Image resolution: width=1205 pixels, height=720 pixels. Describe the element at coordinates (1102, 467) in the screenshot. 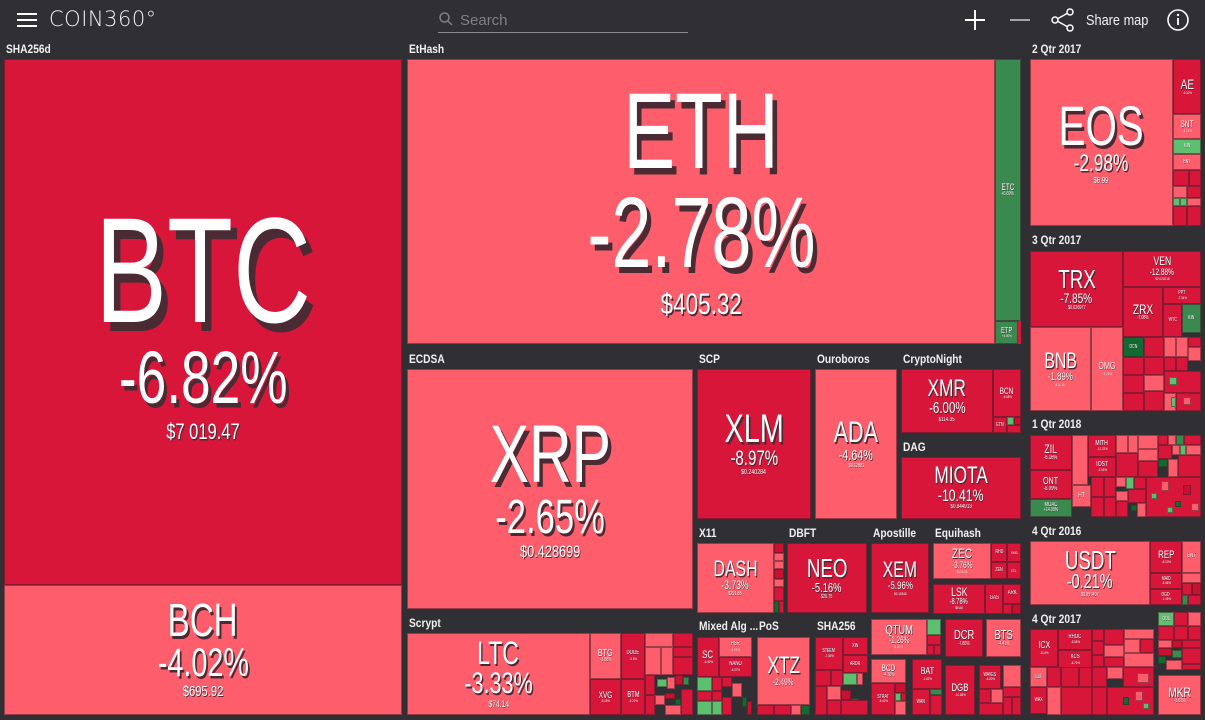

I see `coin-tile-iost: IOST -5.05%` at that location.